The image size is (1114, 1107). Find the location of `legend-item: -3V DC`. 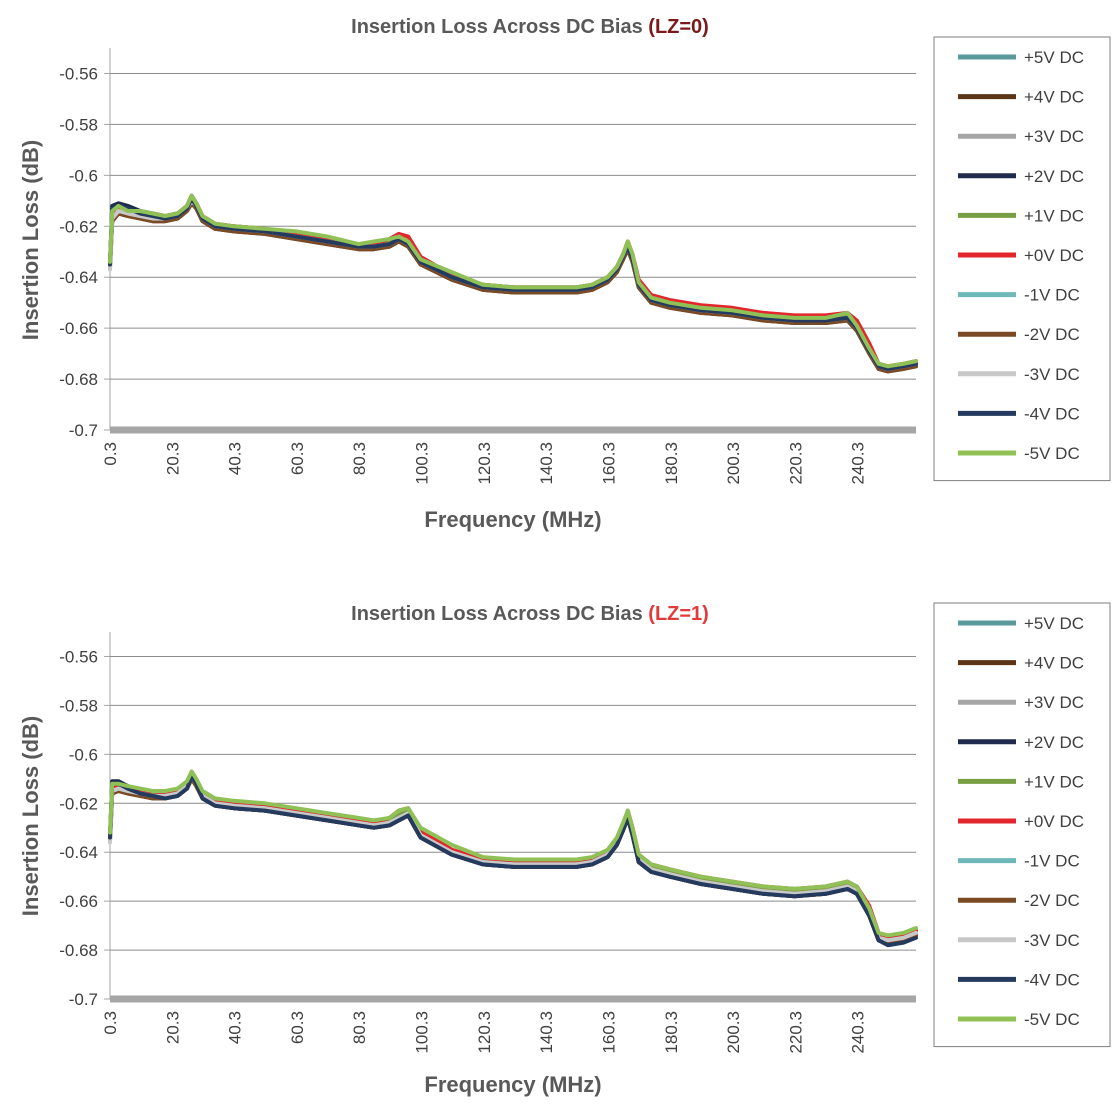

legend-item: -3V DC is located at coordinates (1019, 374).